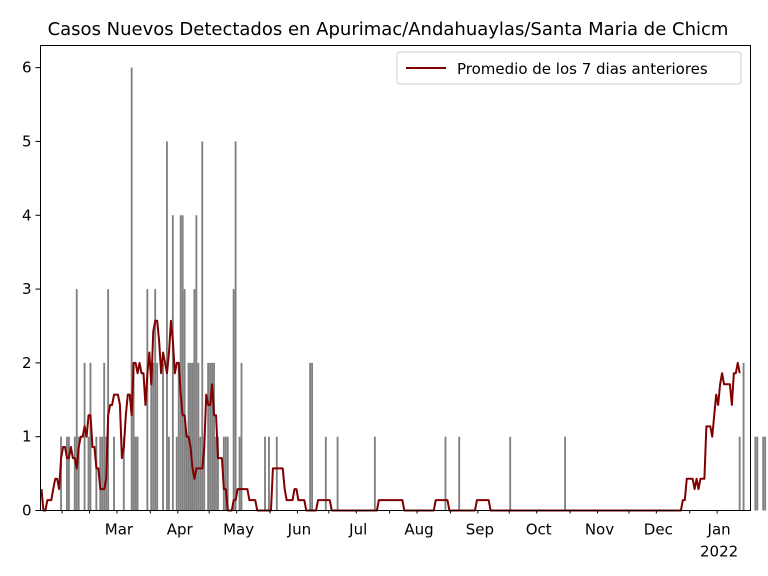  What do you see at coordinates (719, 552) in the screenshot?
I see `x-tick-sublabel: 2022` at bounding box center [719, 552].